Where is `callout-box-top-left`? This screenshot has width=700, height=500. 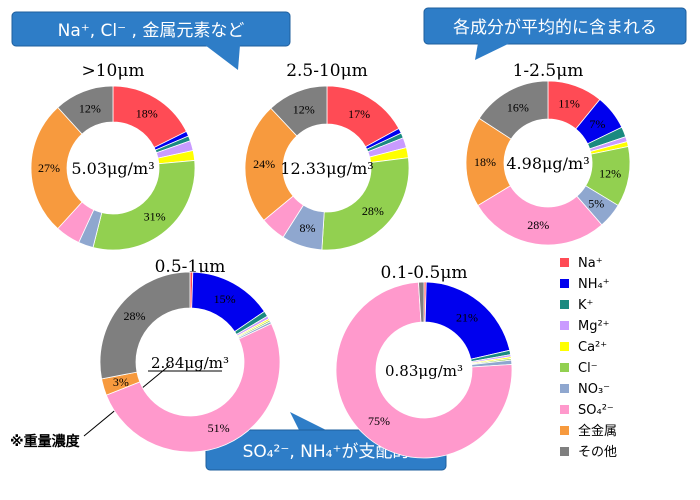
callout-box-top-left is located at coordinates (151, 29).